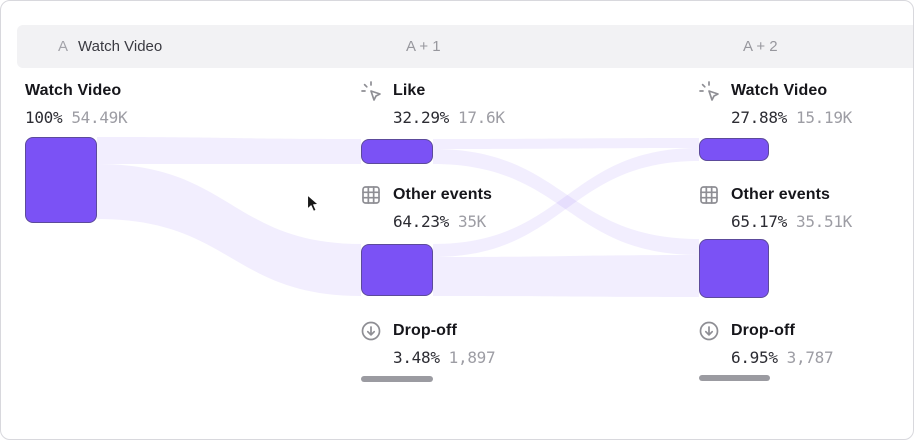 This screenshot has width=914, height=440. Describe the element at coordinates (397, 379) in the screenshot. I see `dropoff-bar-step1` at that location.